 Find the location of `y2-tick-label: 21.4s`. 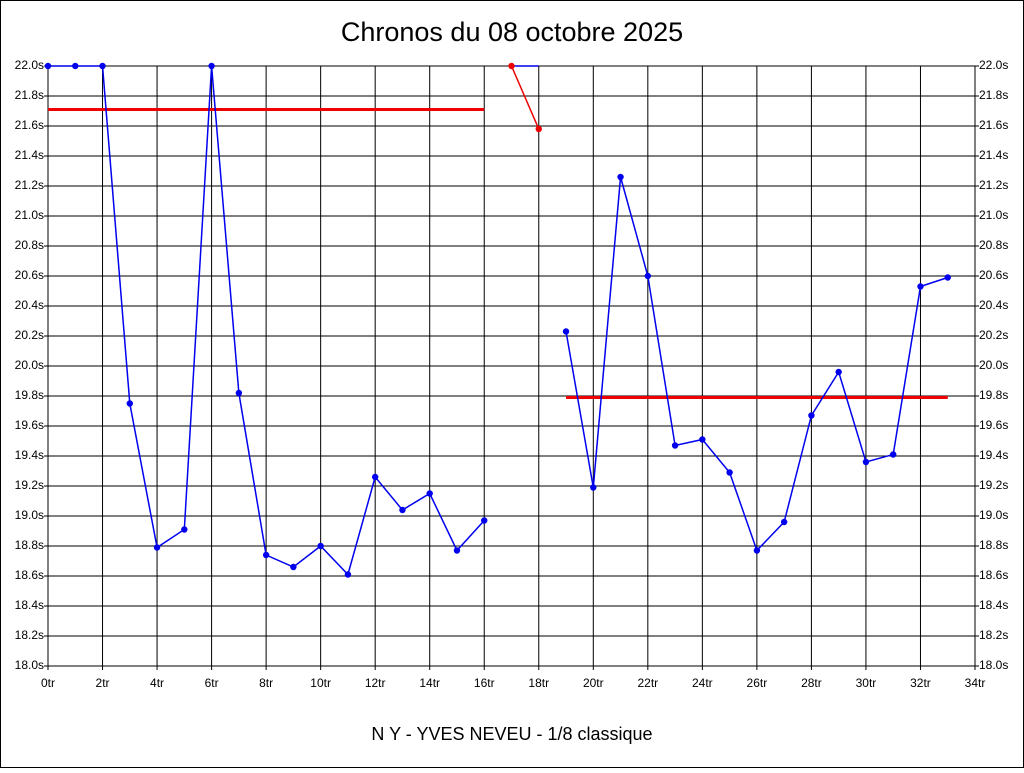

y2-tick-label: 21.4s is located at coordinates (993, 155).